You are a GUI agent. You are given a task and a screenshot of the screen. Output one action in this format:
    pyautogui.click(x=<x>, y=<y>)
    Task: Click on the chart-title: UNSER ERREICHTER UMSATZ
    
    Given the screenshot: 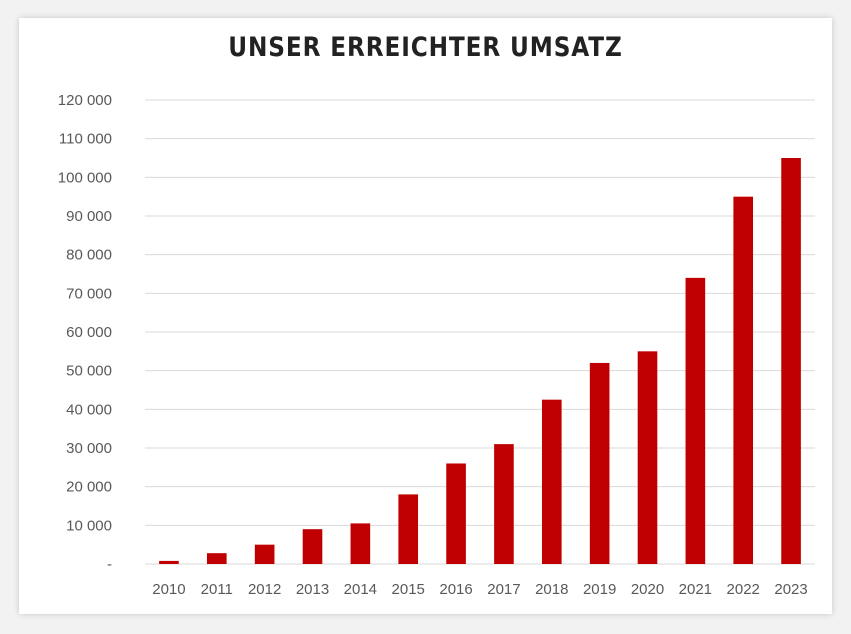 What is the action you would take?
    pyautogui.click(x=425, y=47)
    